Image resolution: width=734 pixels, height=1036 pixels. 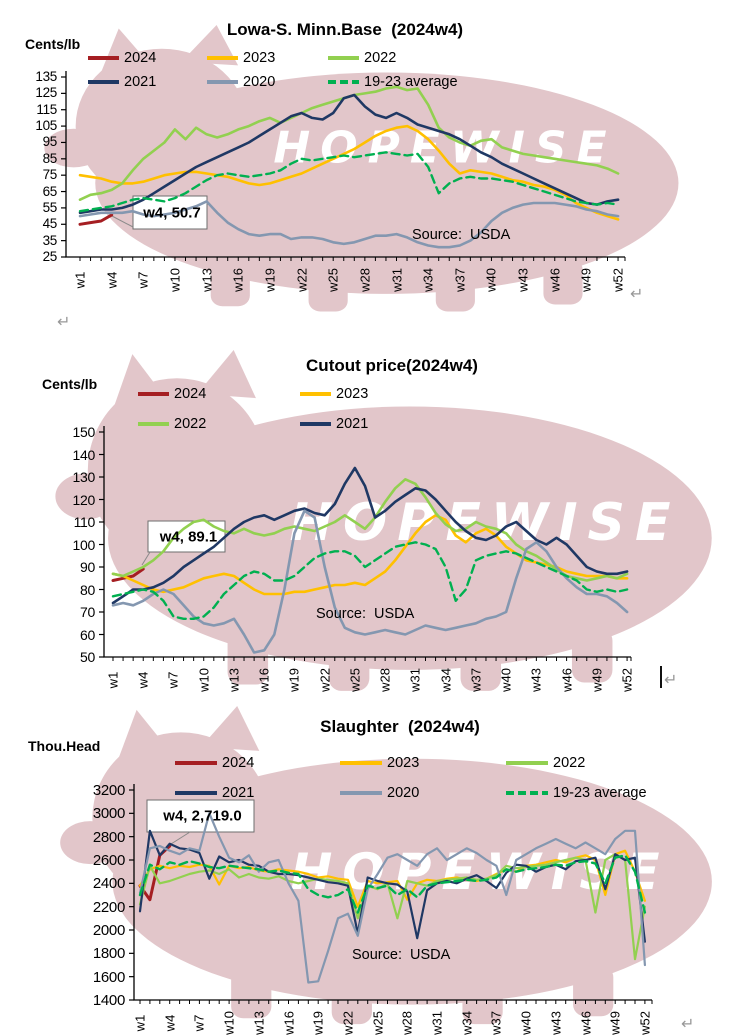 I want to click on legend-item-2024: 2024, so click(x=122, y=58).